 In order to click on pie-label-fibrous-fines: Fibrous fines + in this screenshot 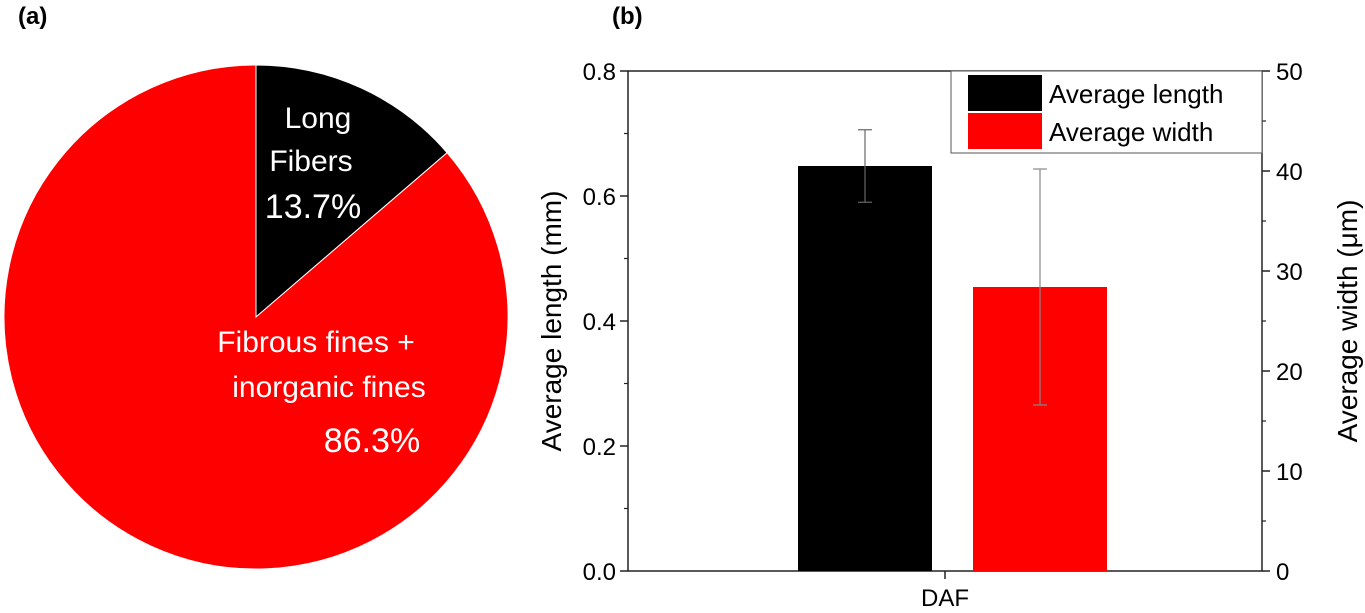, I will do `click(316, 342)`.